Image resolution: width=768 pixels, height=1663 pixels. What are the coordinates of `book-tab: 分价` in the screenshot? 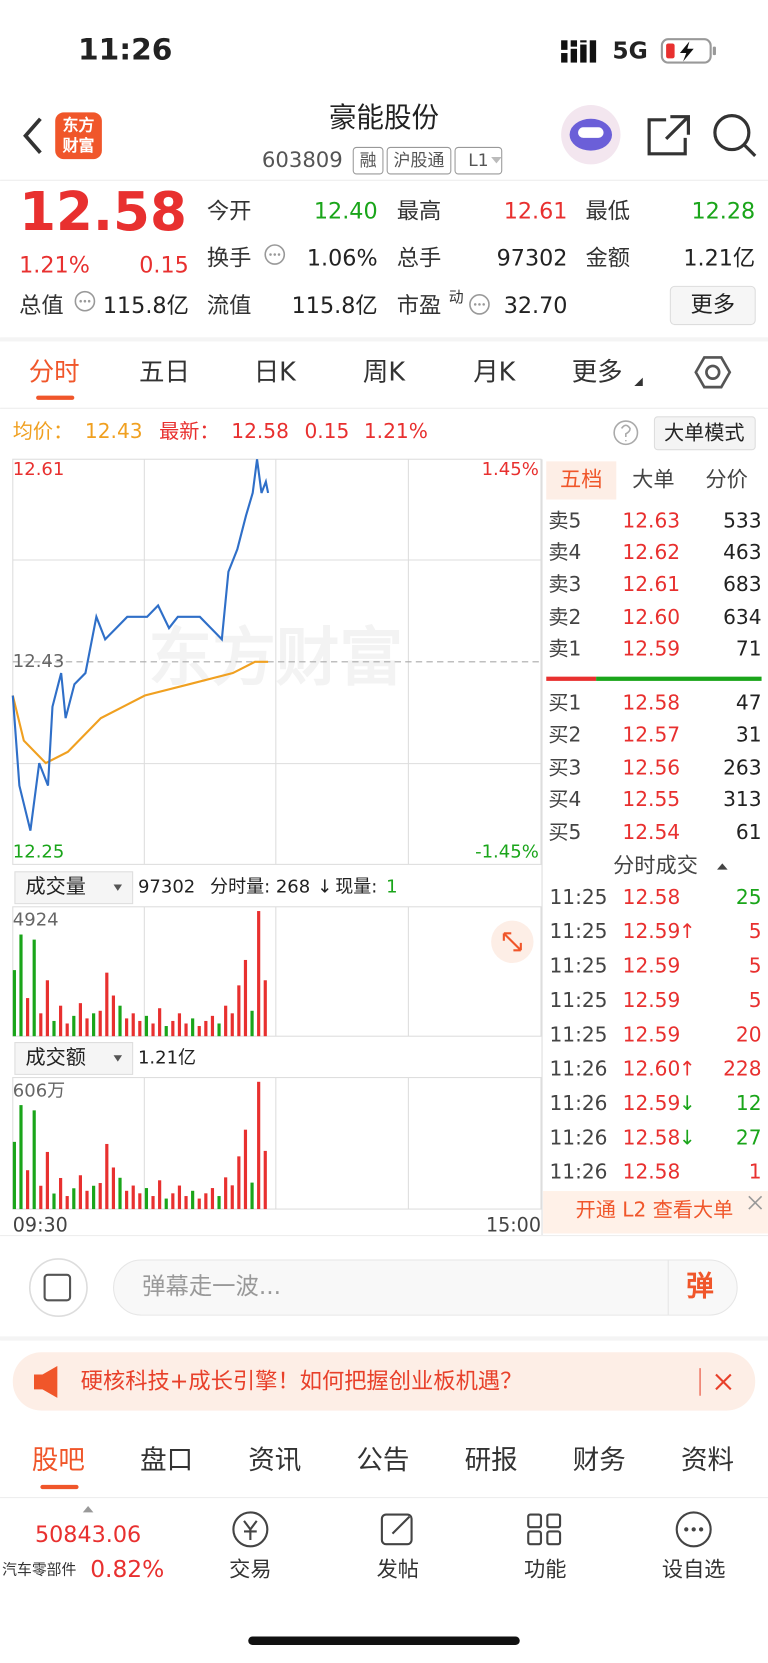 It's located at (726, 479).